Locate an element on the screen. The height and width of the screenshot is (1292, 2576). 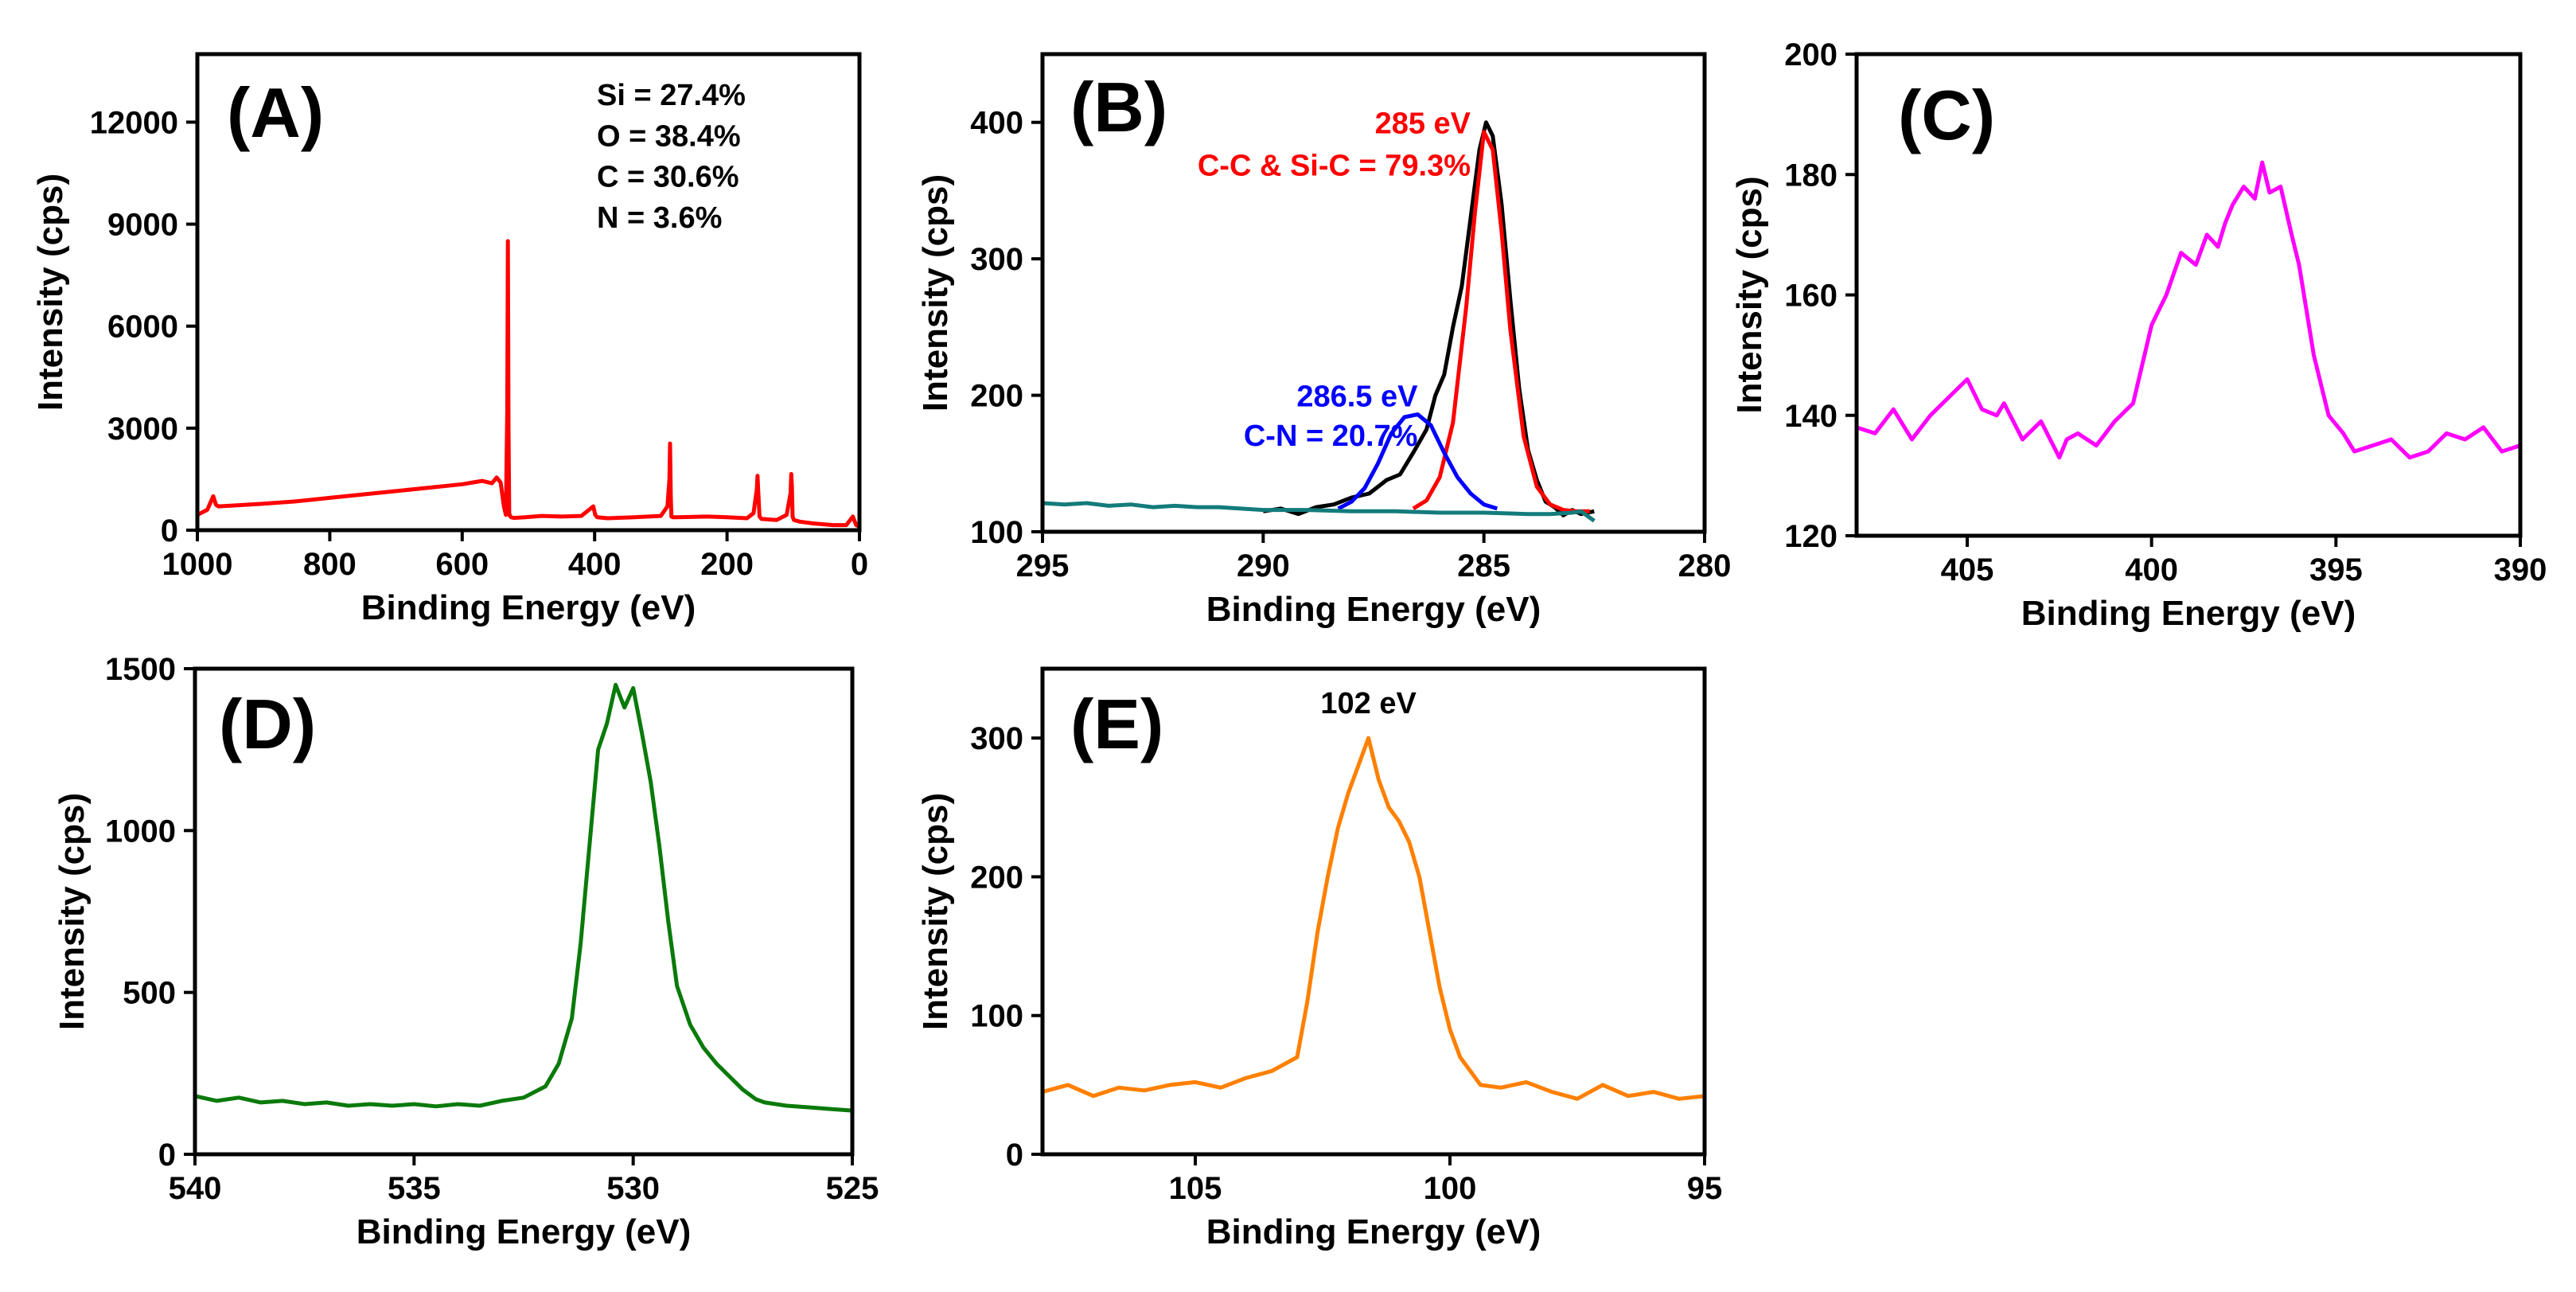
annotation: 286.5 eV is located at coordinates (1357, 397).